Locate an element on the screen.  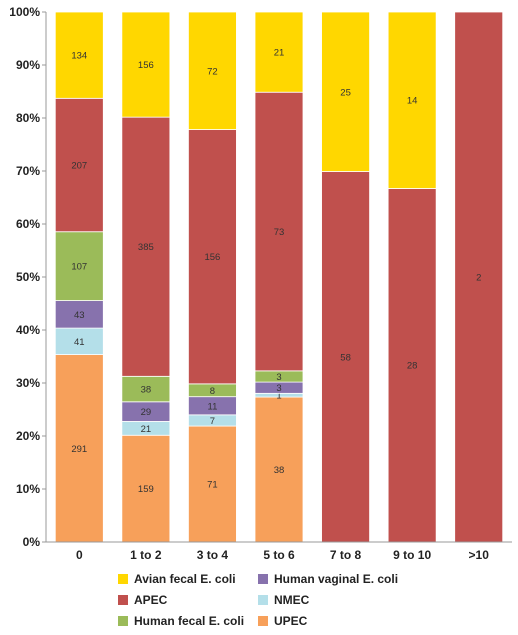
data-label: 25 is located at coordinates (345, 92).